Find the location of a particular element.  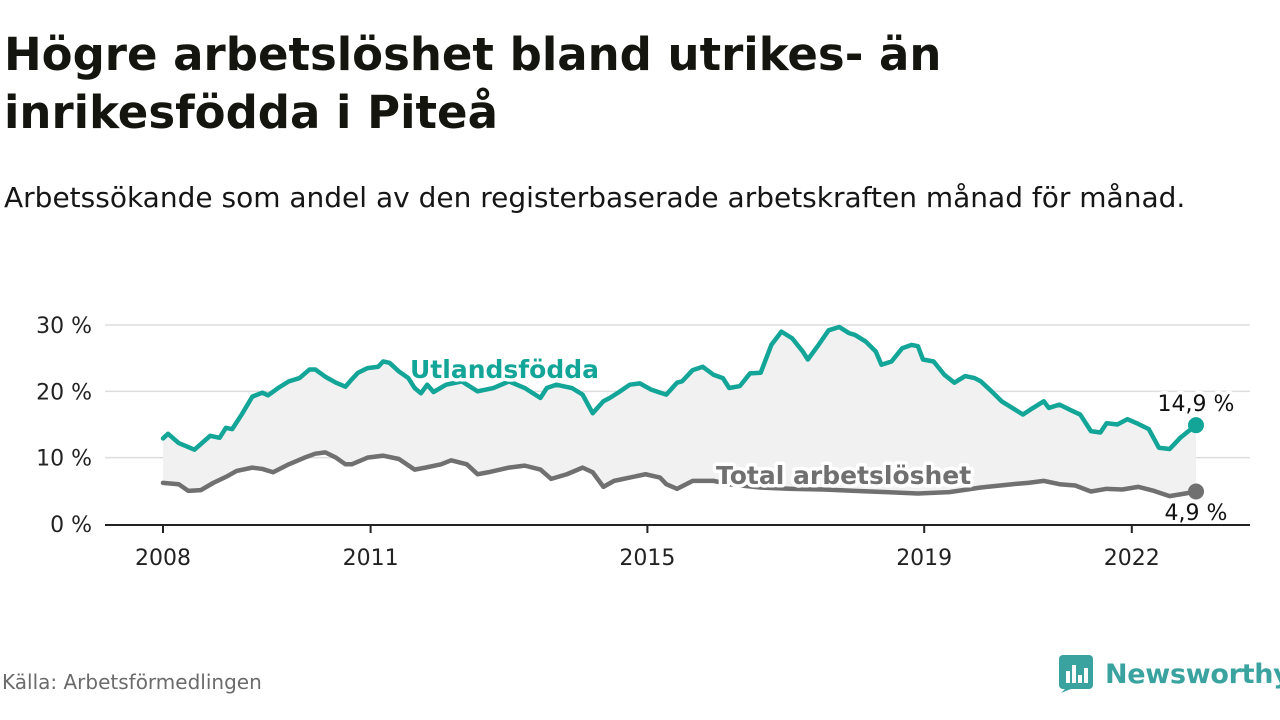

newsworthy-logo-icon is located at coordinates (1076, 674).